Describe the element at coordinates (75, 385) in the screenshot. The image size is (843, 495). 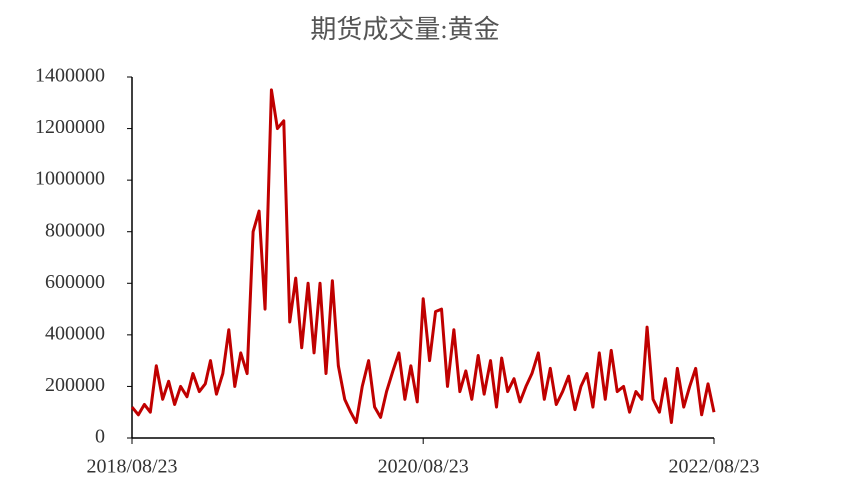
I see `y-tick-label: 200000` at that location.